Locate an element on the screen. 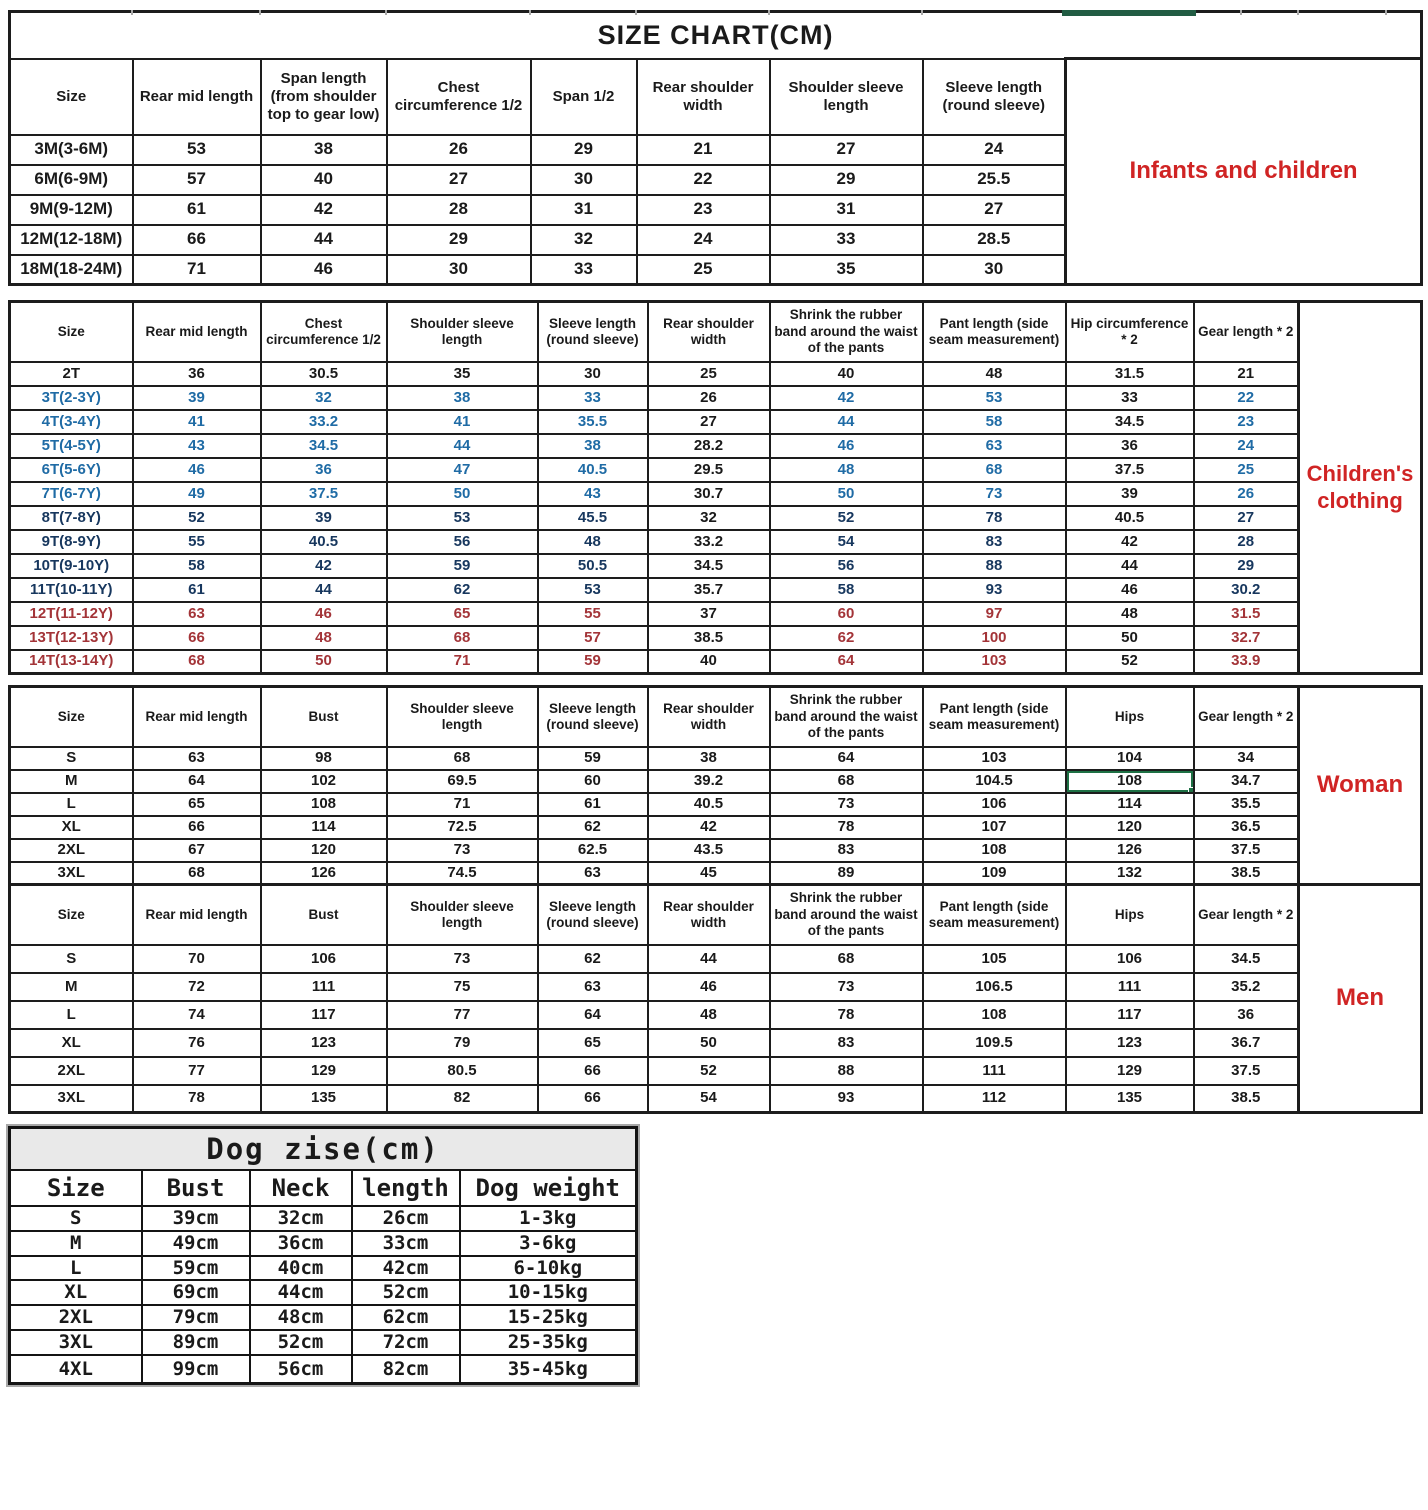 The width and height of the screenshot is (1428, 1510). value-cell: 61 is located at coordinates (196, 209).